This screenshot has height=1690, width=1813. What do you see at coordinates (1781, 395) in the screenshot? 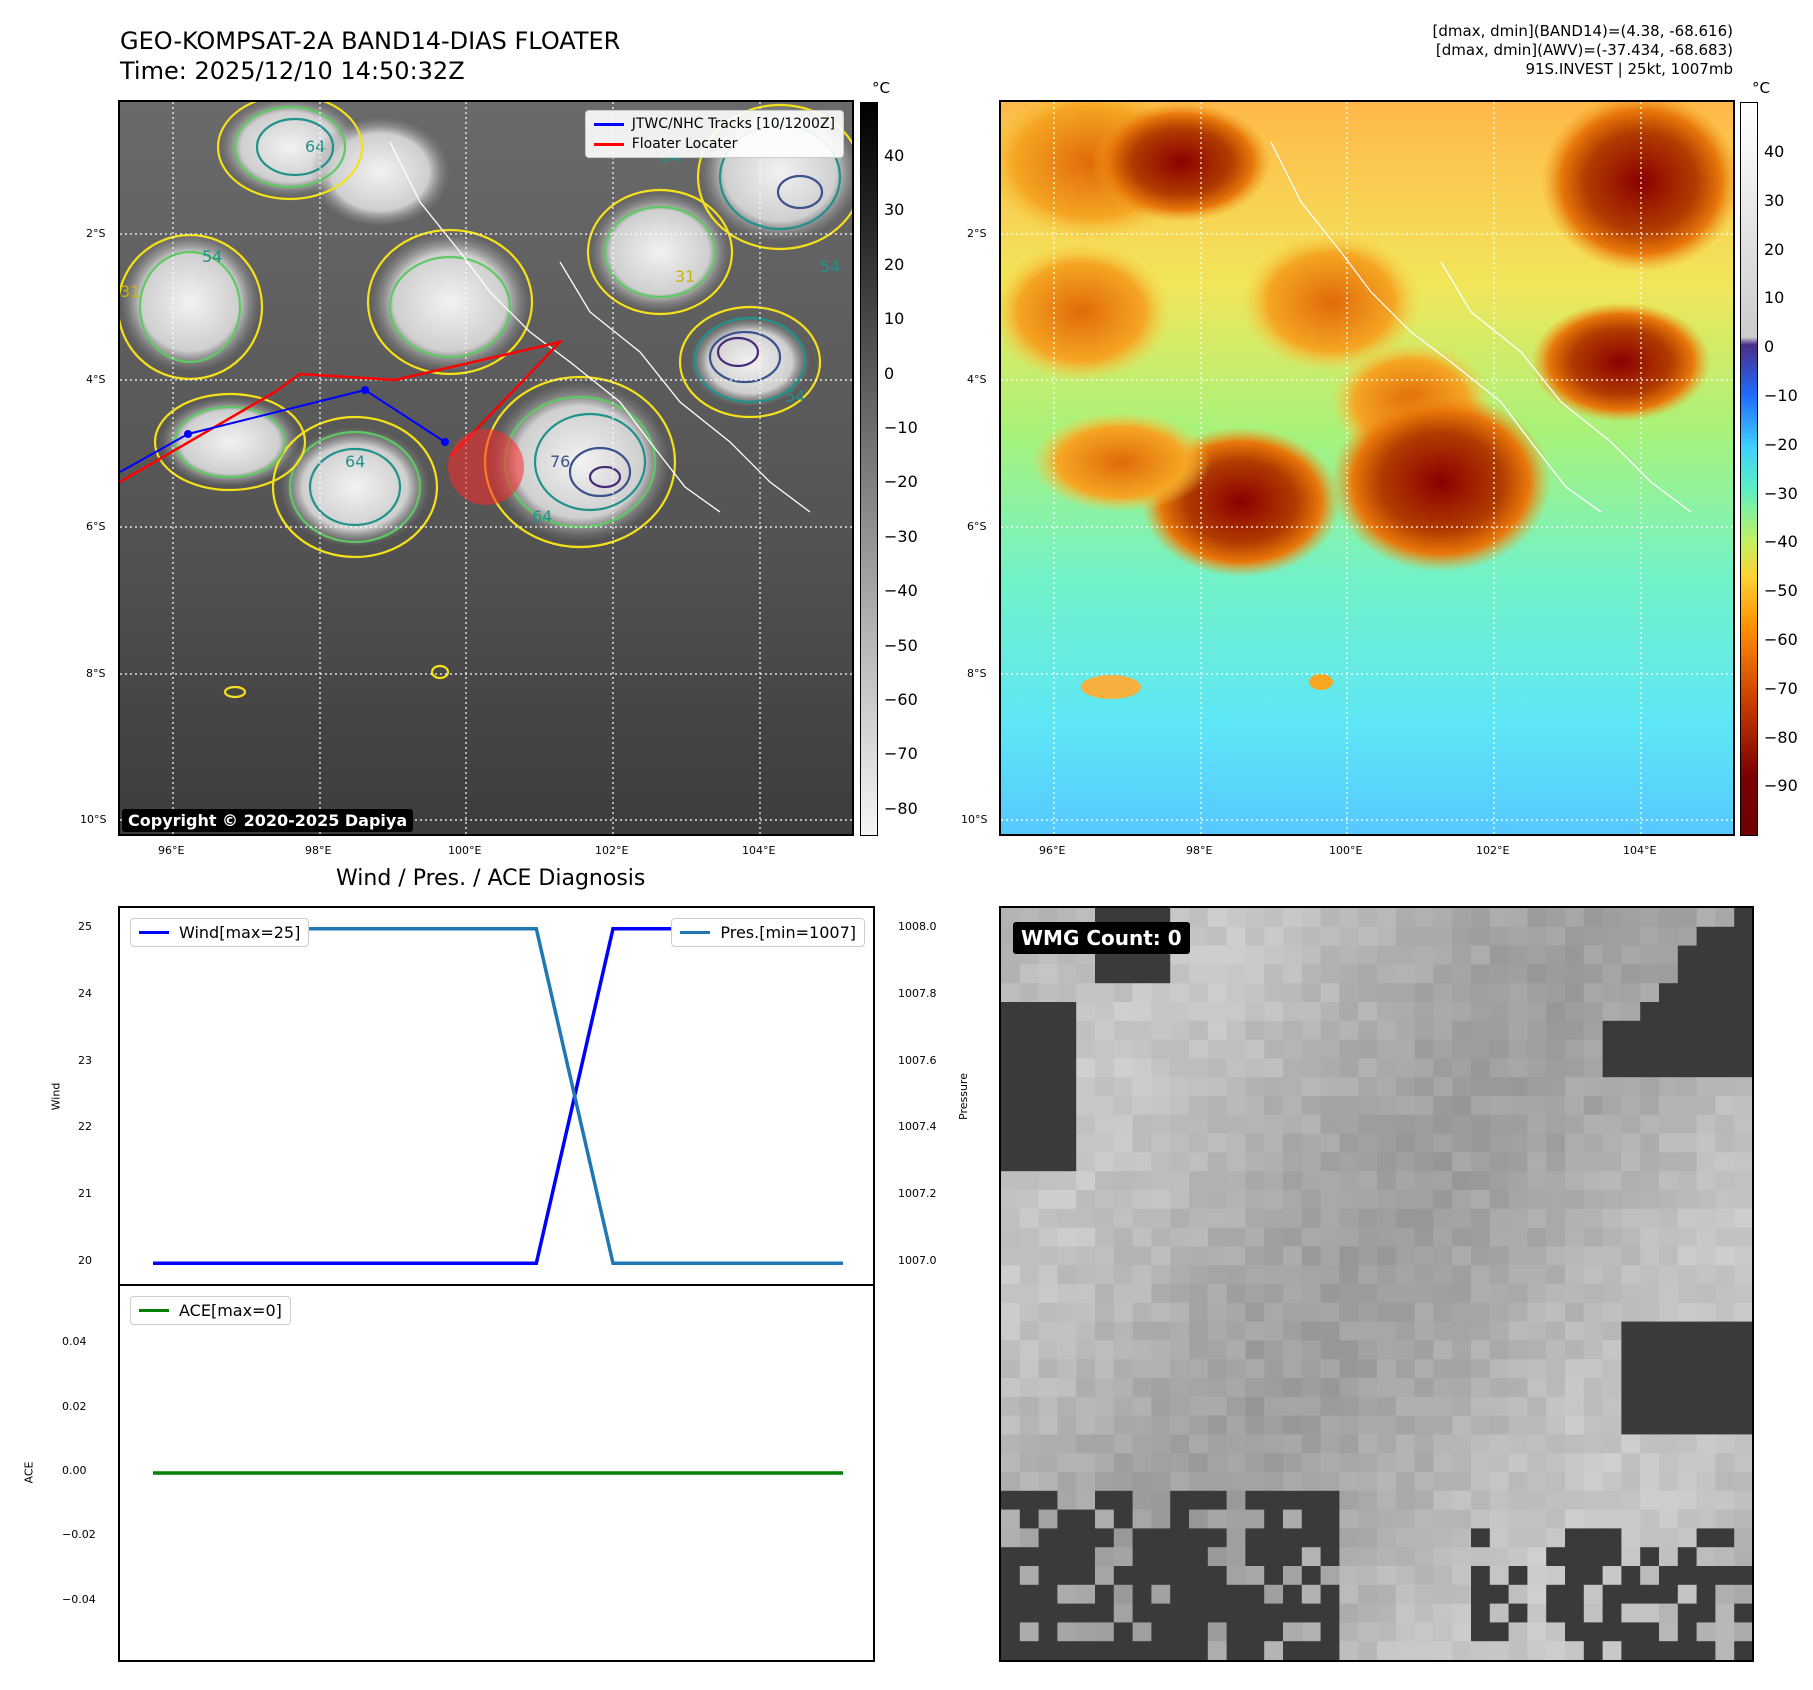
I see `colorbar-tick: −10` at bounding box center [1781, 395].